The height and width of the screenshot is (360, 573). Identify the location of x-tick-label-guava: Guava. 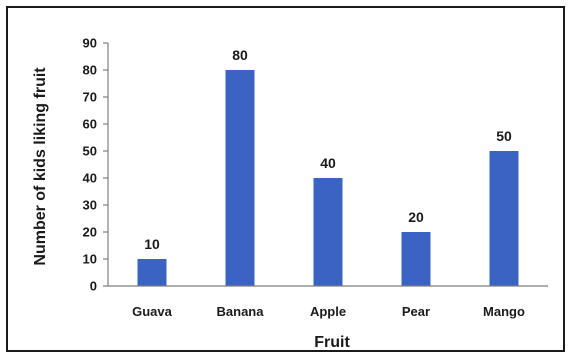
(152, 311).